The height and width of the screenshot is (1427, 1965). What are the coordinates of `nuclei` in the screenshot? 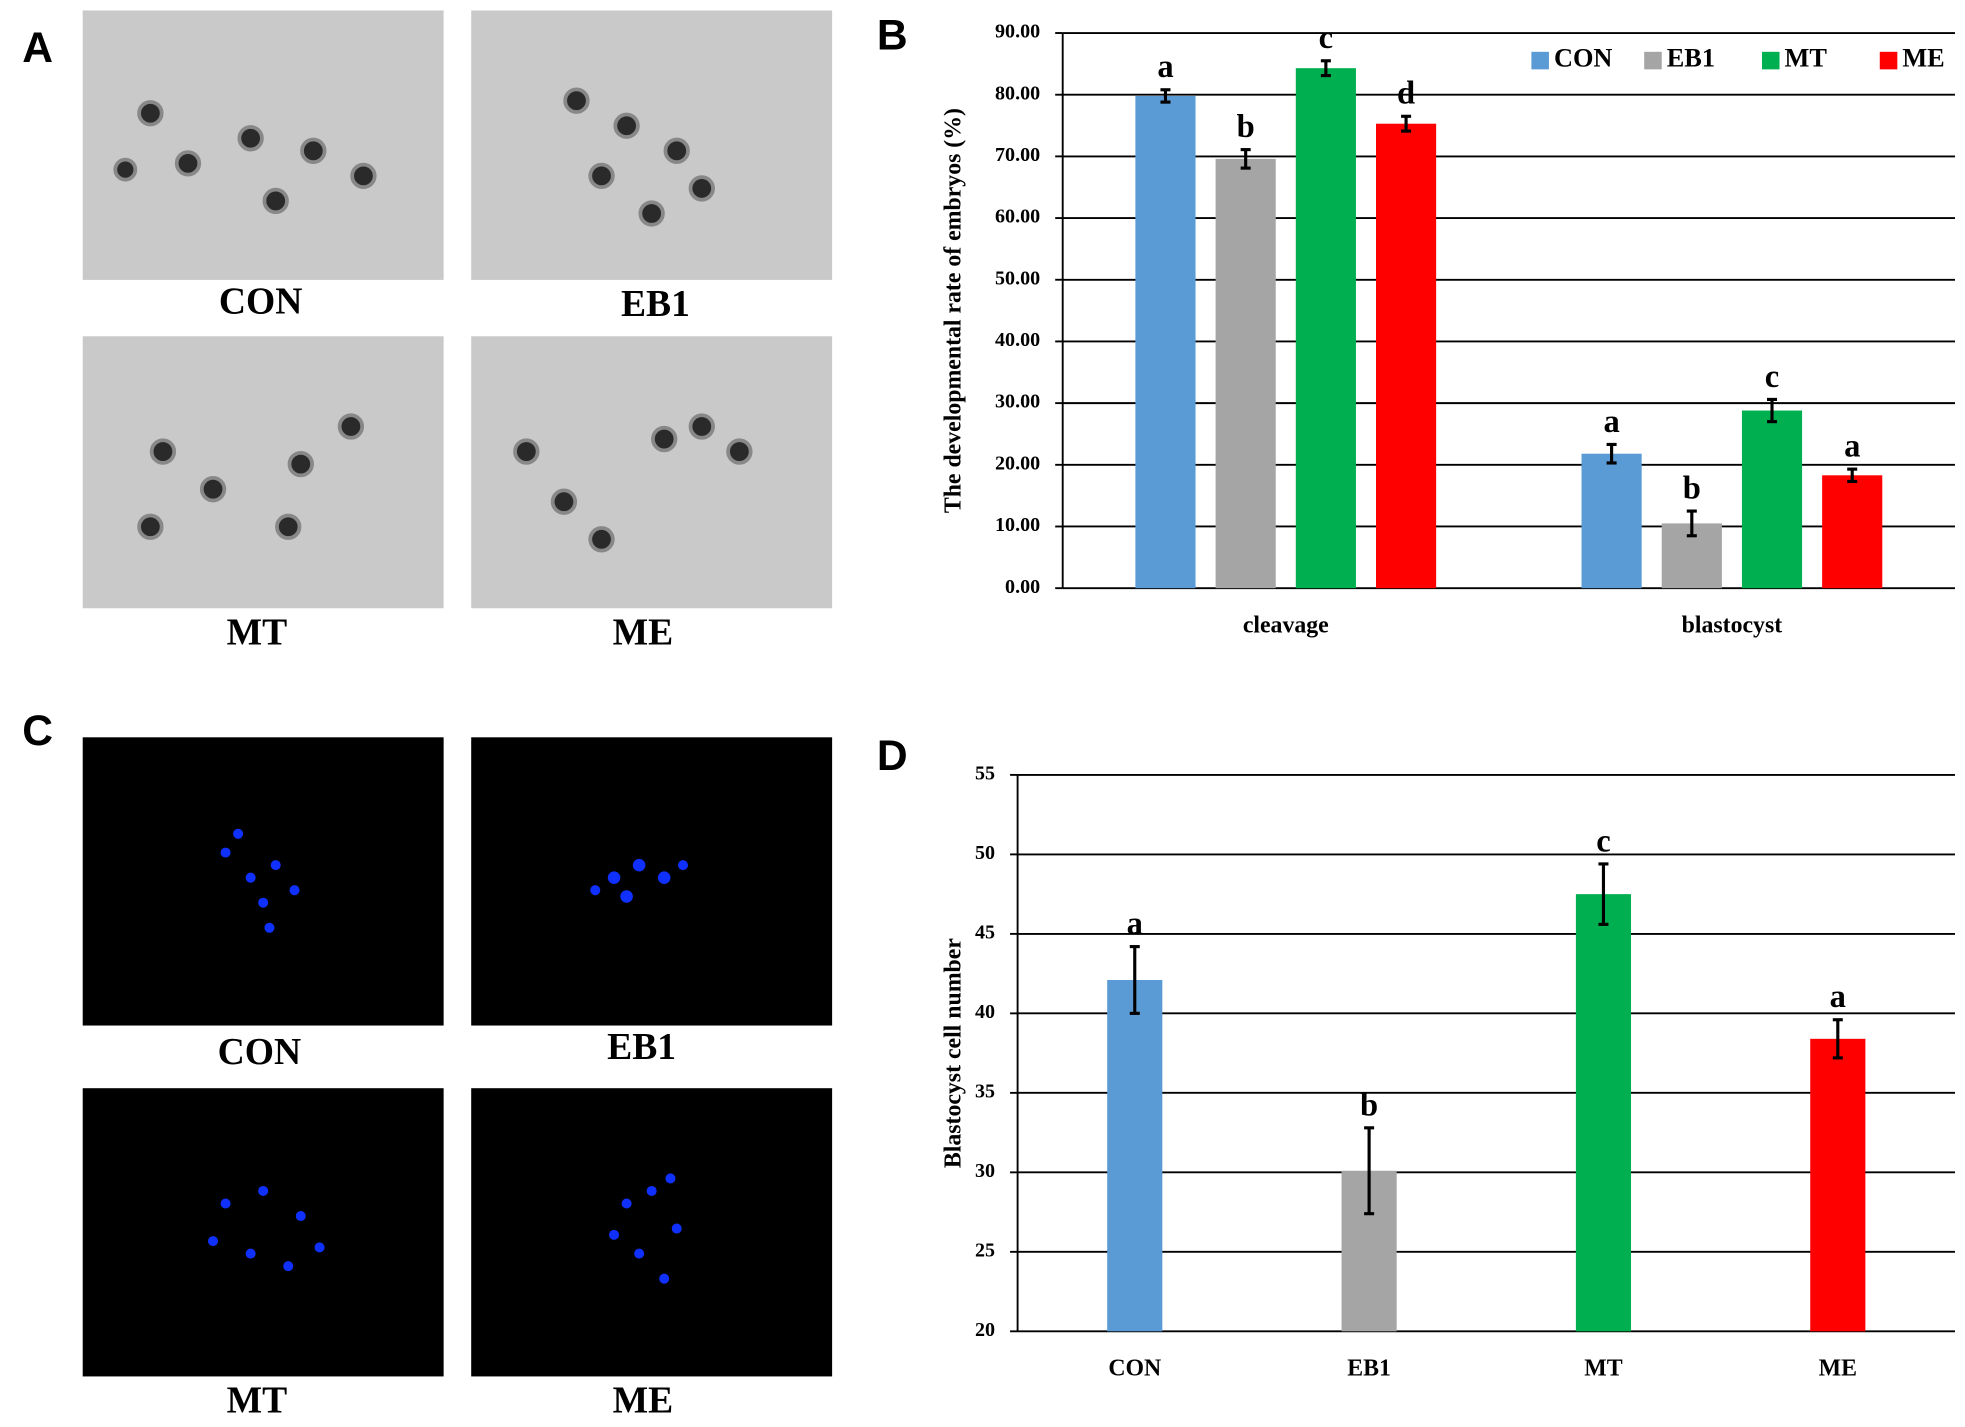 It's located at (448, 1056).